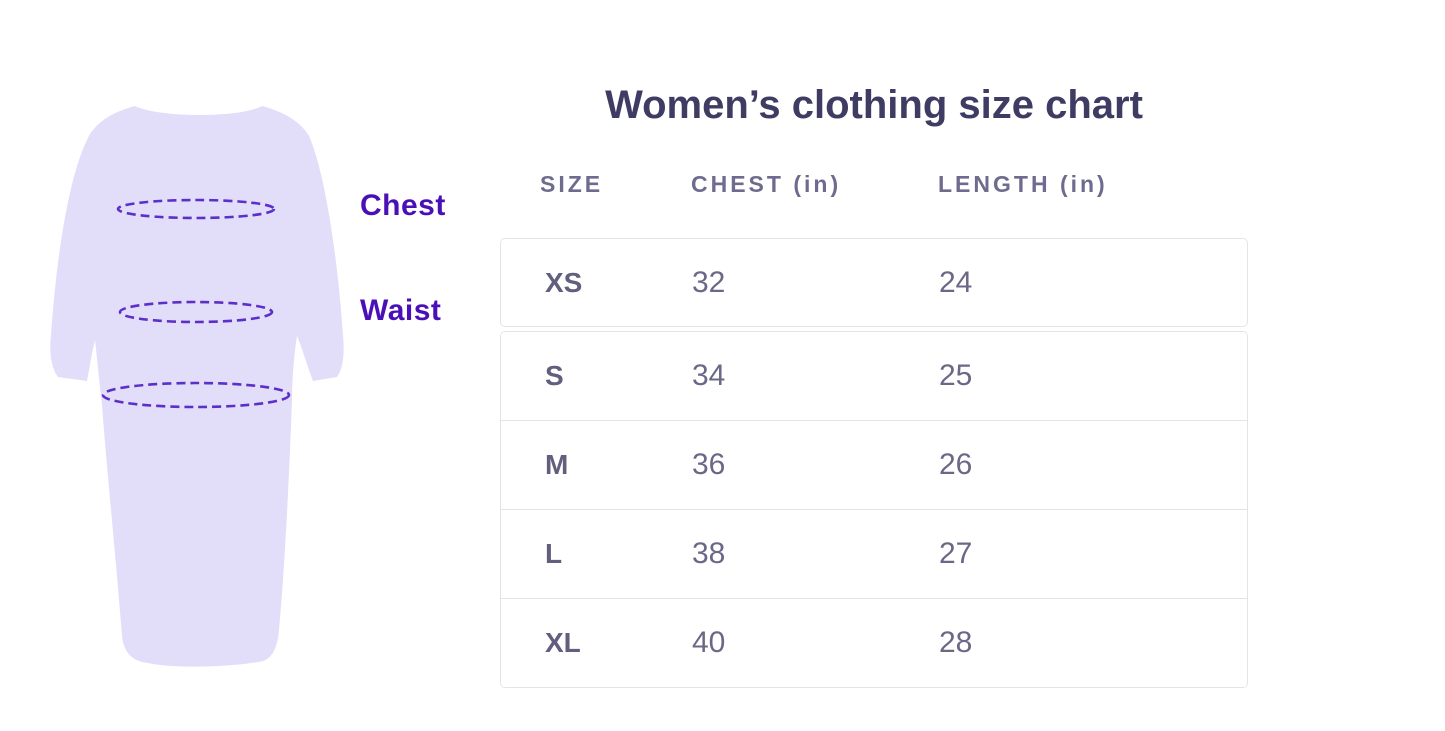 This screenshot has height=731, width=1445. I want to click on size-cell: L, so click(554, 553).